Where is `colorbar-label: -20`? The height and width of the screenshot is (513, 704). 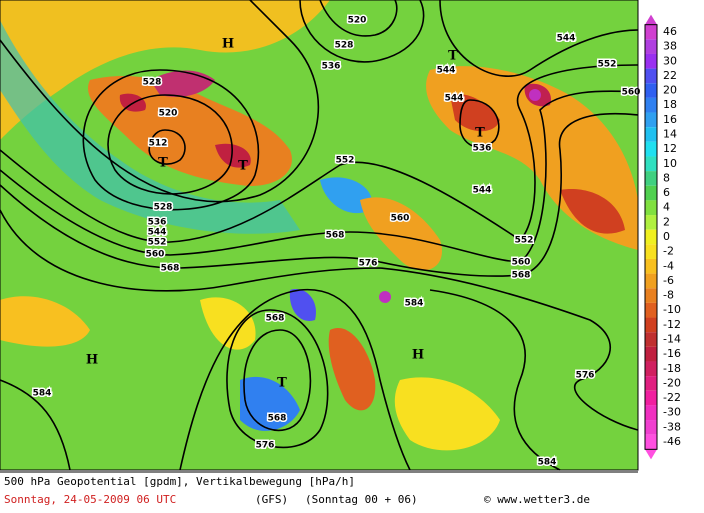
colorbar-label: -20 is located at coordinates (672, 382).